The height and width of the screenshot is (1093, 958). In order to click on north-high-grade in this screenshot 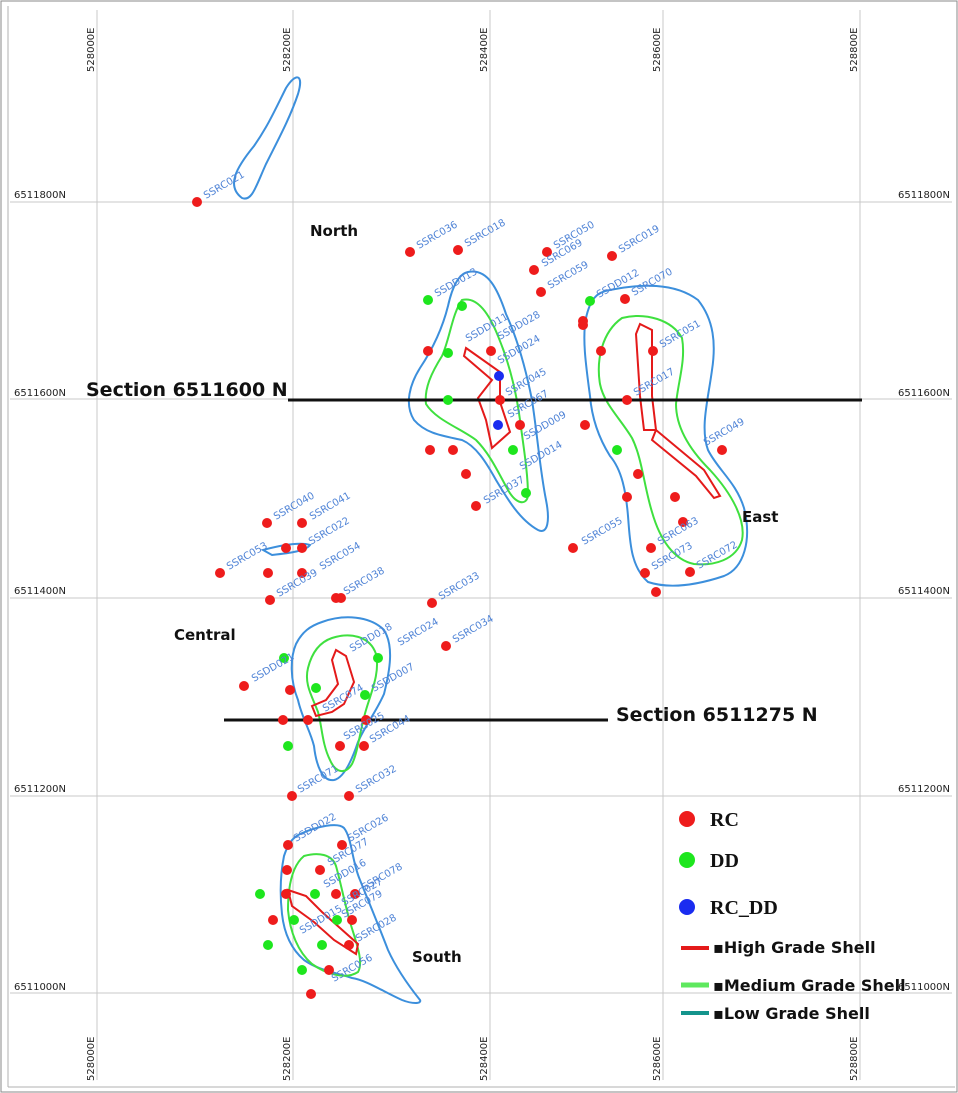, I will do `click(487, 398)`.